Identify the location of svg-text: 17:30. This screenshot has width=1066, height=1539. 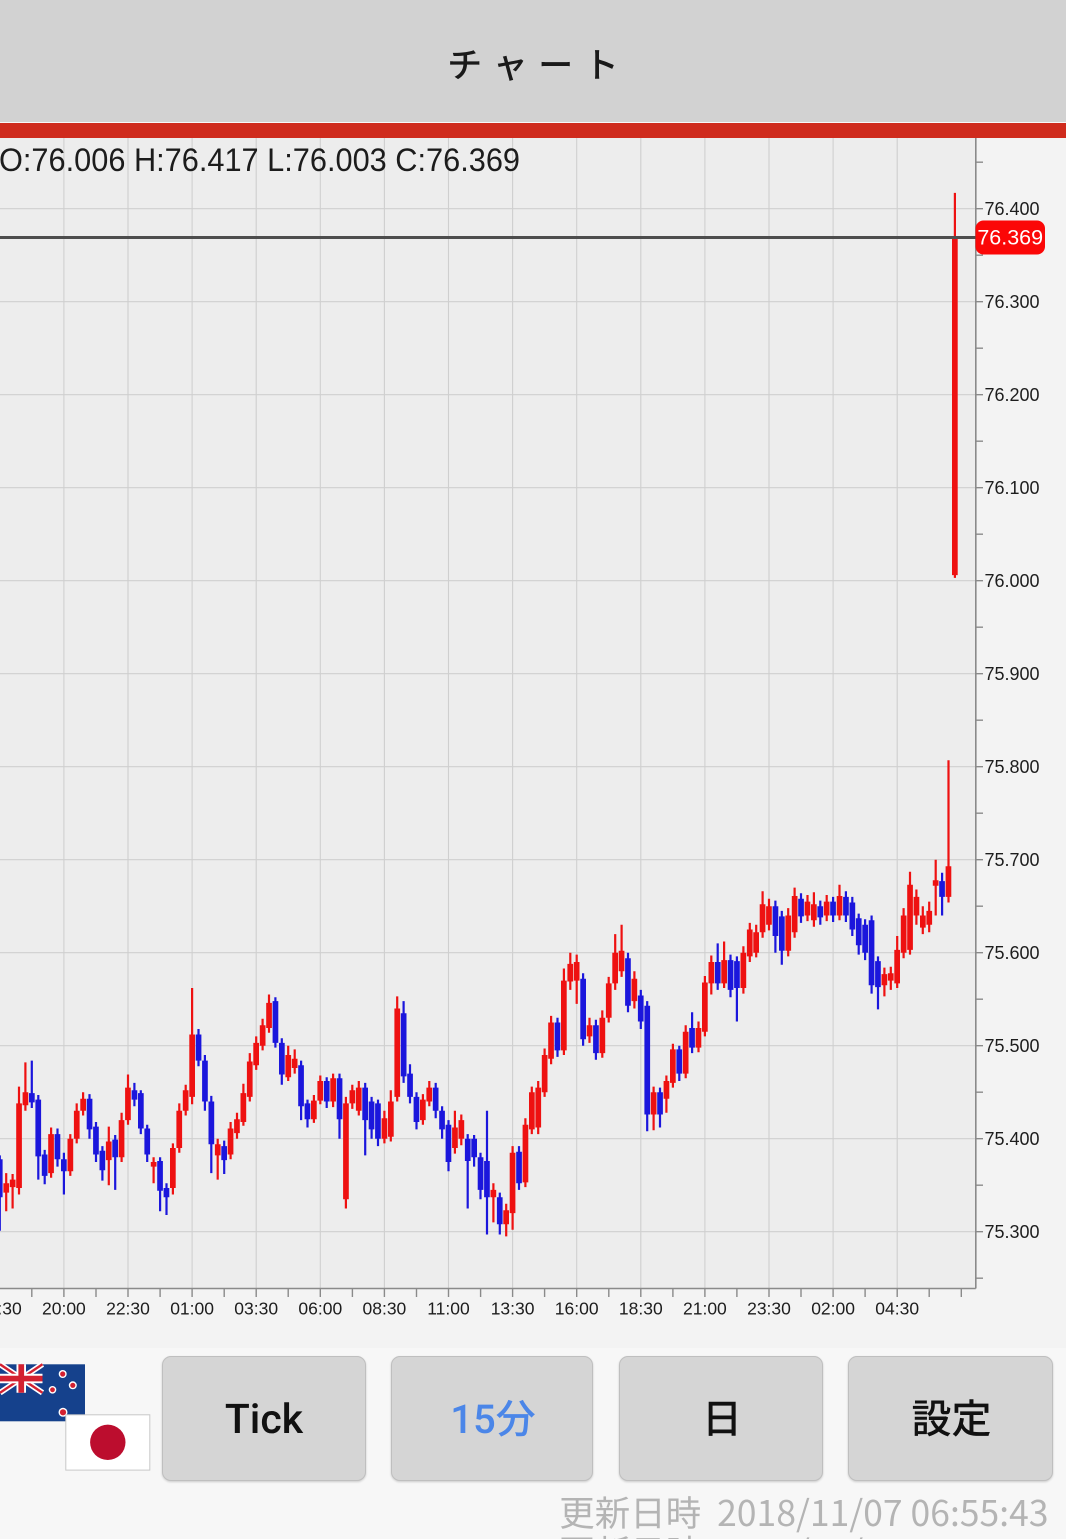
(11, 1309).